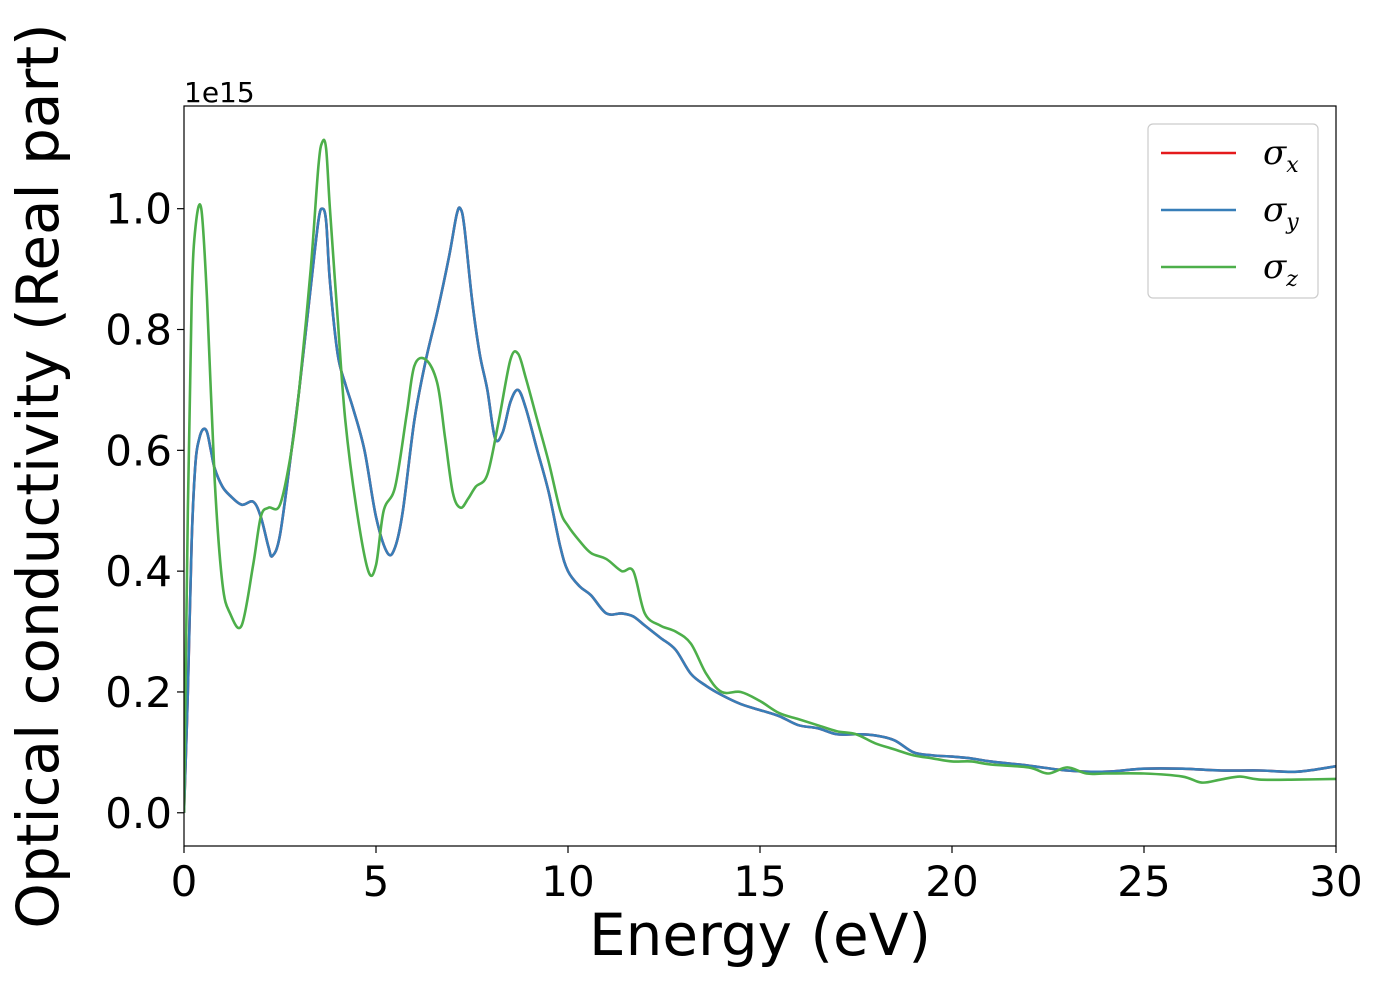 This screenshot has width=1400, height=1000. I want to click on y-tick-label: 0.4, so click(138, 571).